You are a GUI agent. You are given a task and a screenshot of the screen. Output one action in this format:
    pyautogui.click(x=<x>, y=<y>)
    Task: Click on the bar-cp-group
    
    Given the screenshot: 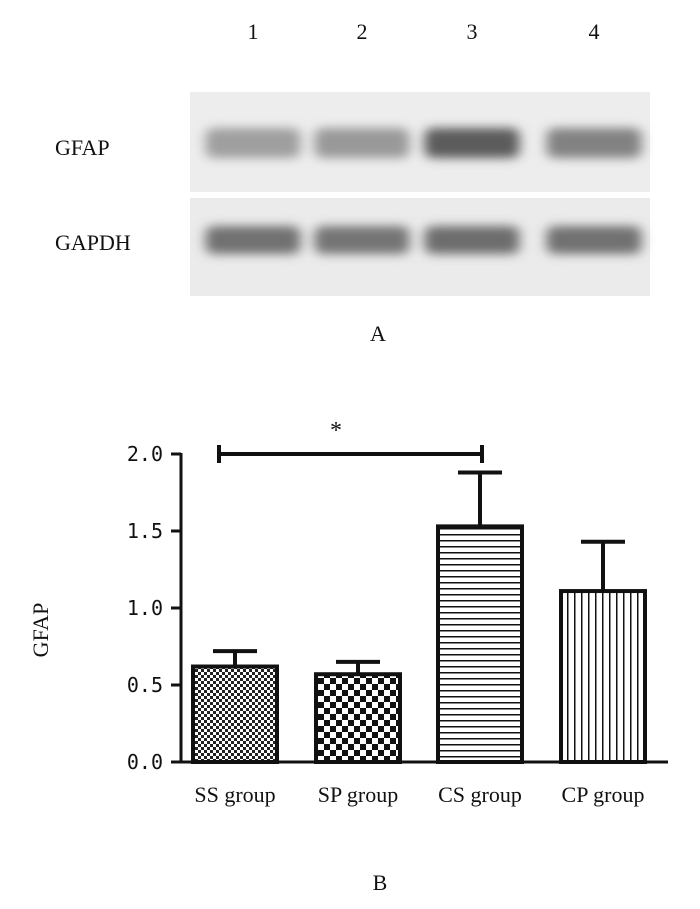 What is the action you would take?
    pyautogui.click(x=603, y=676)
    